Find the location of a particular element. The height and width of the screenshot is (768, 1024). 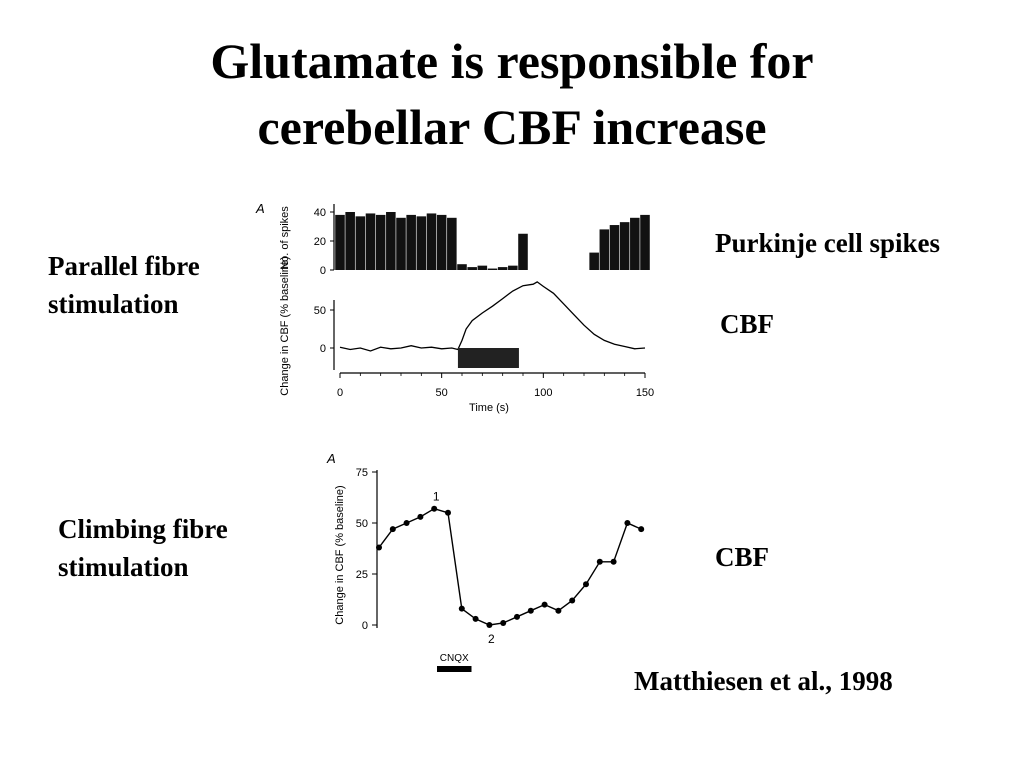

spikes-y-tick-label: 0 is located at coordinates (323, 271).